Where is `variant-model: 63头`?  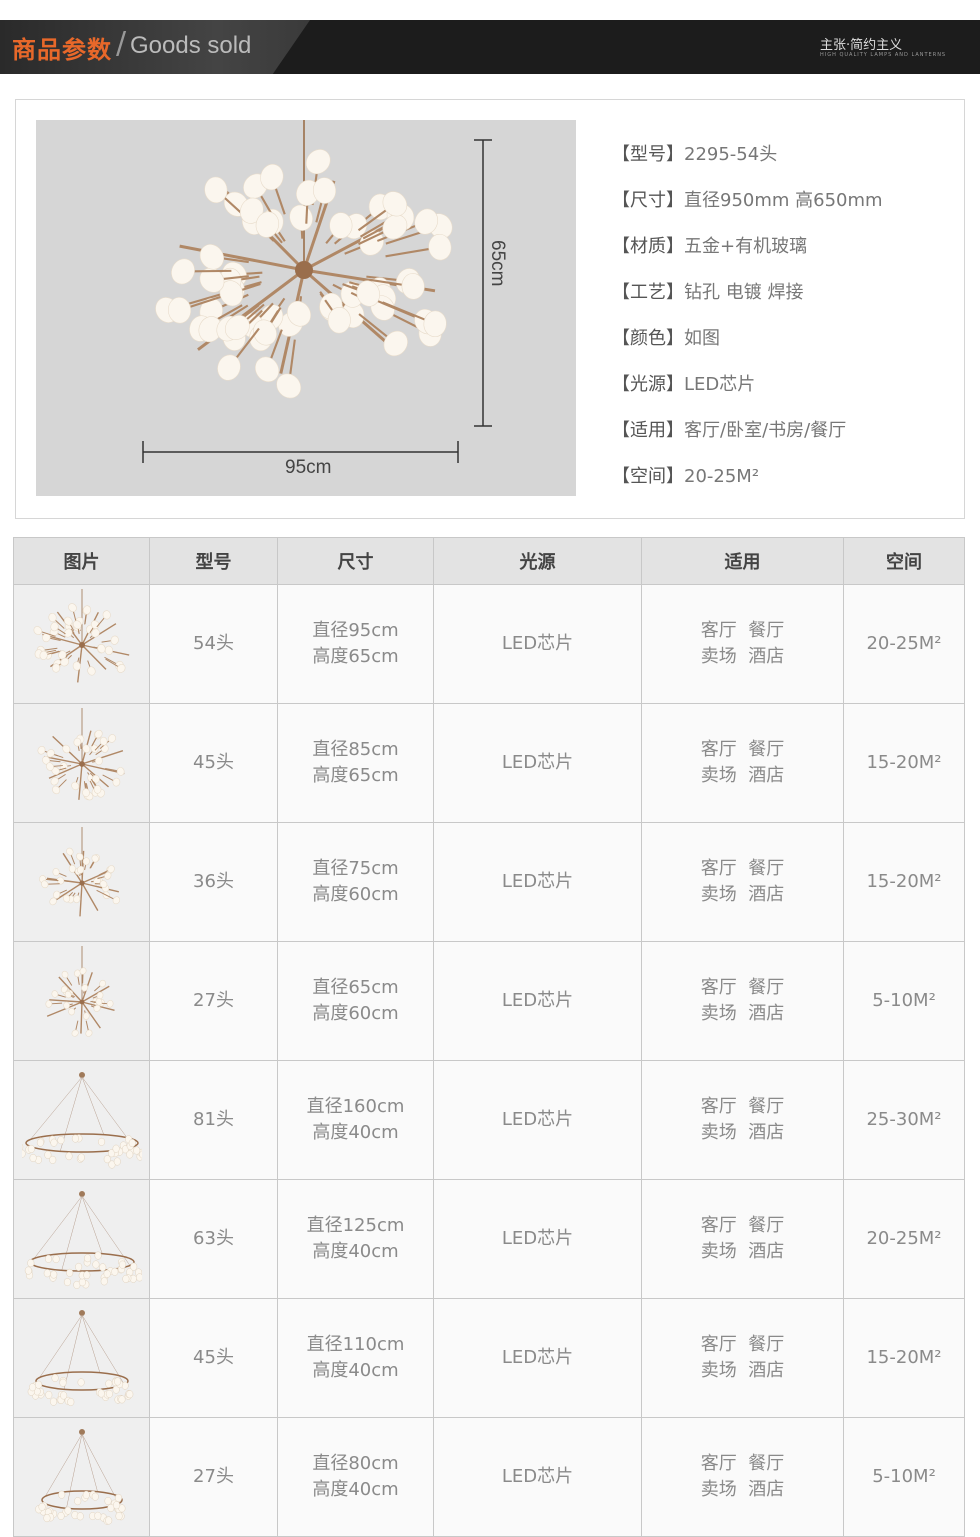 variant-model: 63头 is located at coordinates (213, 1239).